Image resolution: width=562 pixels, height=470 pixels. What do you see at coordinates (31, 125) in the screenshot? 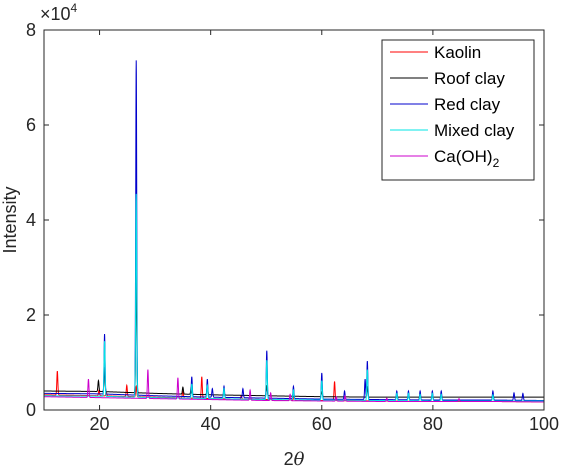
I see `y-tick-label: 6` at bounding box center [31, 125].